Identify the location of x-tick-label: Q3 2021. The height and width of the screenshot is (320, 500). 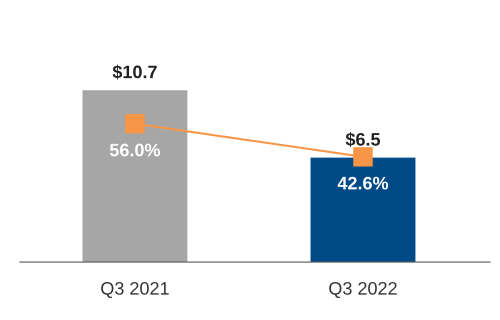
(135, 290).